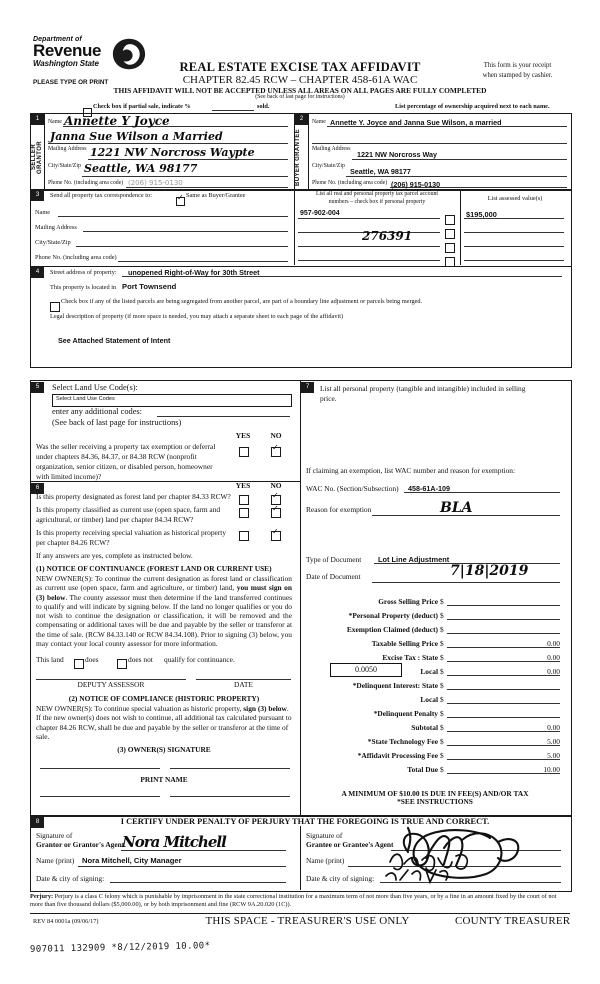 This screenshot has width=600, height=984. I want to click on deputy-assessor-line, so click(111, 679).